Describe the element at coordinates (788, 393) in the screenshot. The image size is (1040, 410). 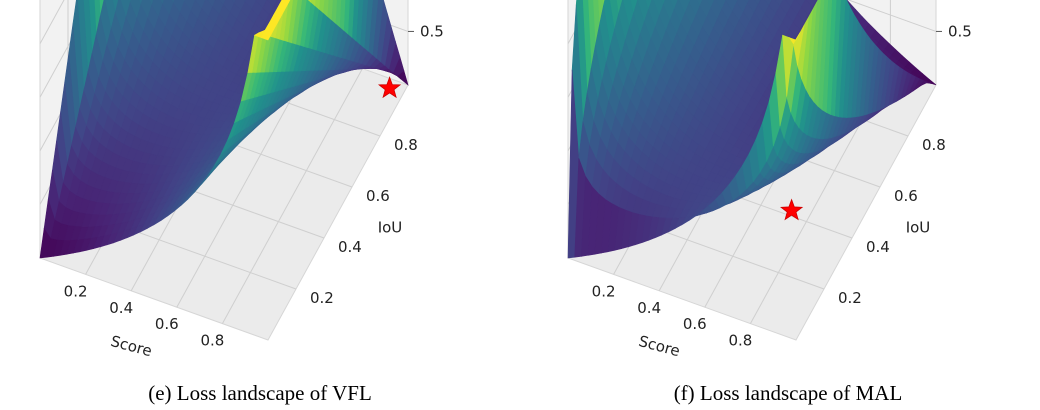
I see `caption-mal: (f) Loss landscape of MAL` at that location.